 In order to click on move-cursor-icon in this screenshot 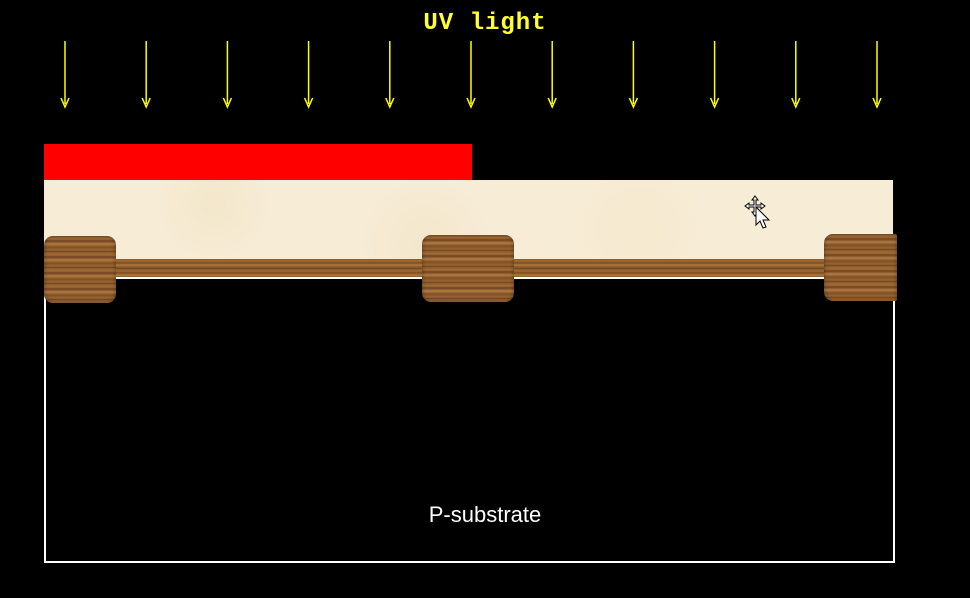, I will do `click(757, 212)`.